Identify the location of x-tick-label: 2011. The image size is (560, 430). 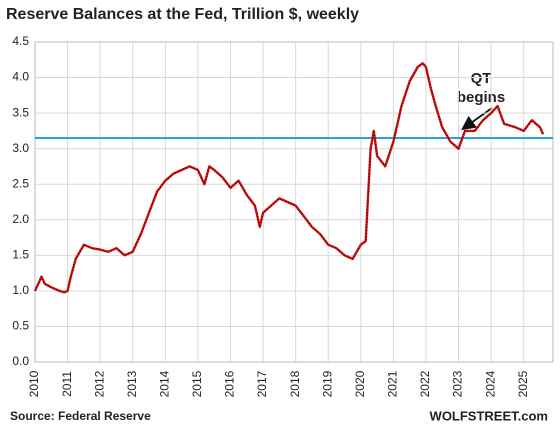
(67, 384).